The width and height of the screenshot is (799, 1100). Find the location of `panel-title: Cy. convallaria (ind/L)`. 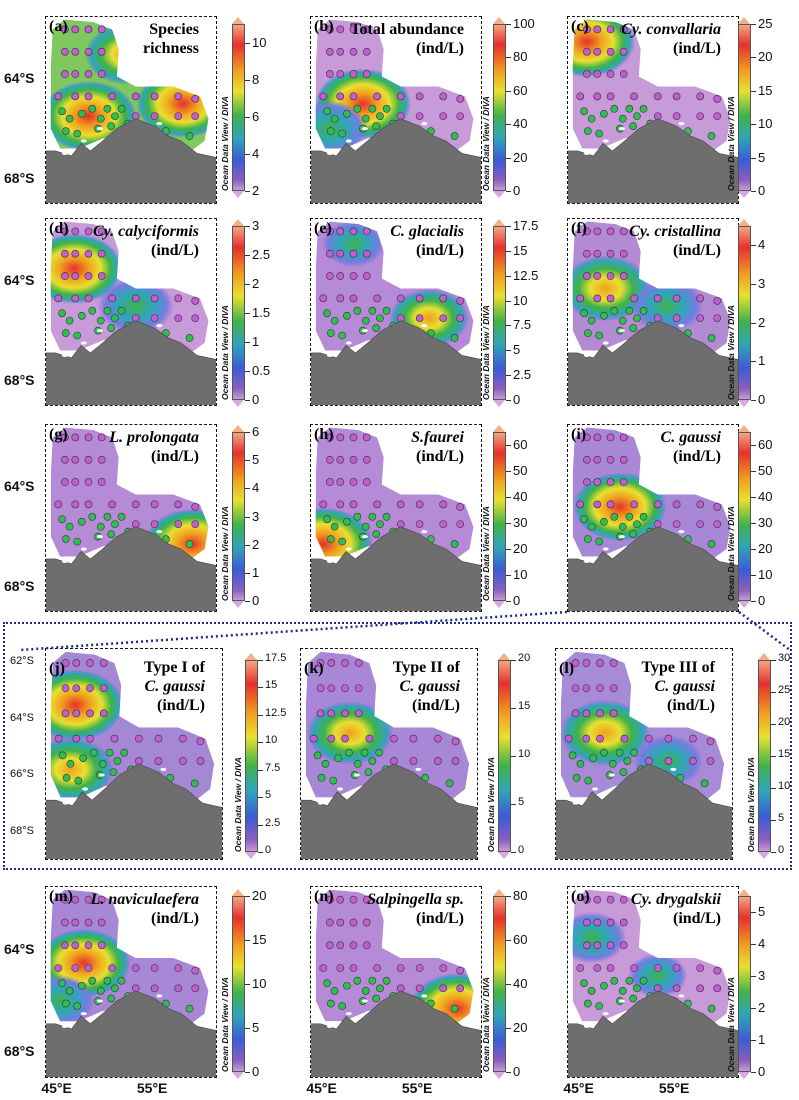

panel-title: Cy. convallaria (ind/L) is located at coordinates (671, 39).